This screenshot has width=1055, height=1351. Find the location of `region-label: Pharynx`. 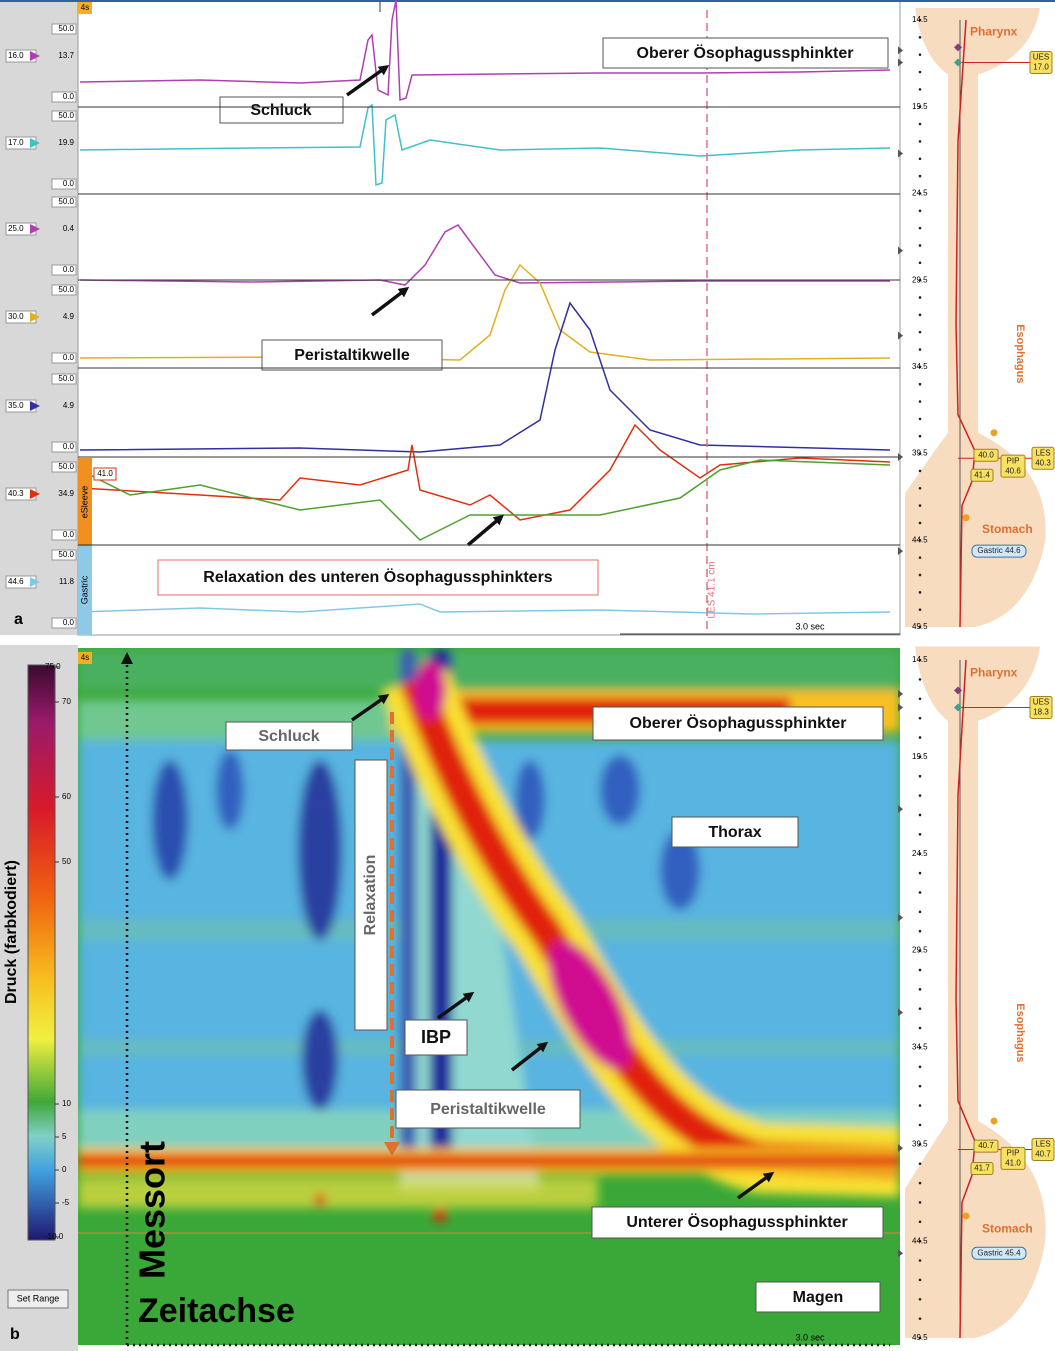

region-label: Pharynx is located at coordinates (994, 31).